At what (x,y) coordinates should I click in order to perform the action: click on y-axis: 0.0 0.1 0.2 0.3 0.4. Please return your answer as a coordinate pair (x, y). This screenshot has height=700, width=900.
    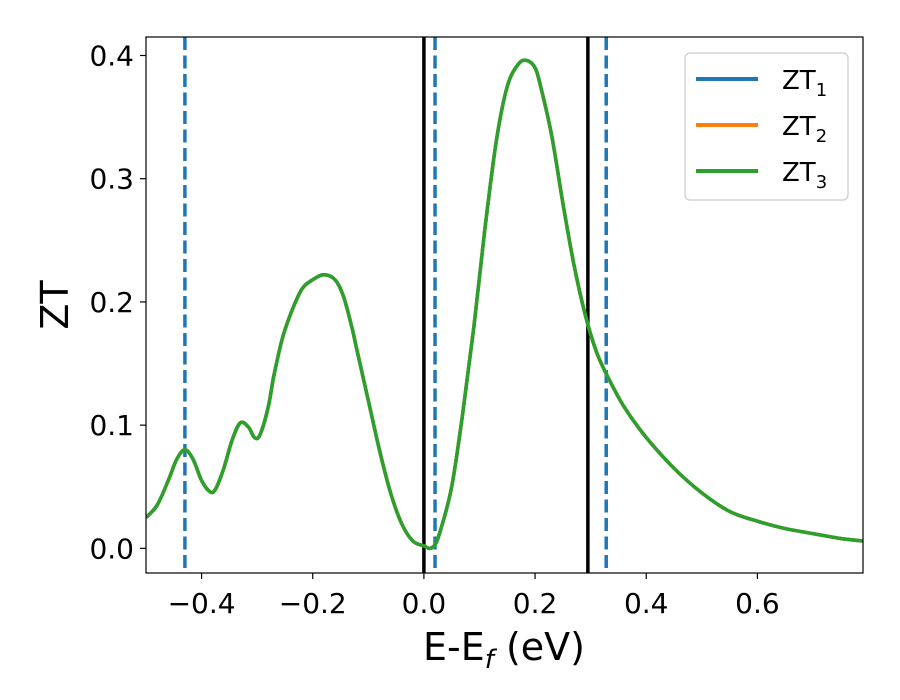
    Looking at the image, I should click on (117, 302).